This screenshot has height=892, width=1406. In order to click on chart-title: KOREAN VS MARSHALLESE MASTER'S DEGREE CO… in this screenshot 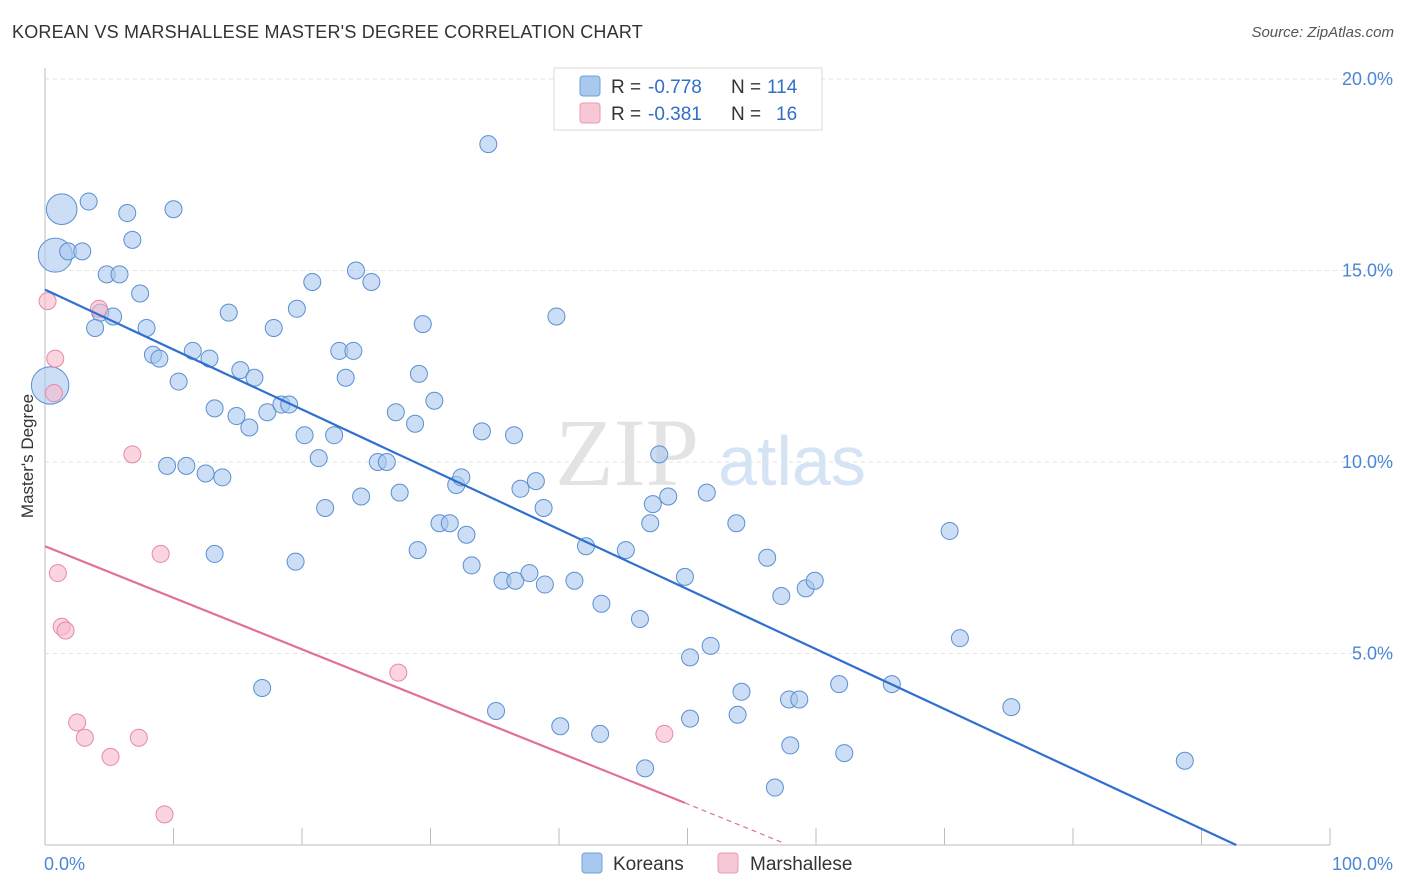, I will do `click(327, 32)`.